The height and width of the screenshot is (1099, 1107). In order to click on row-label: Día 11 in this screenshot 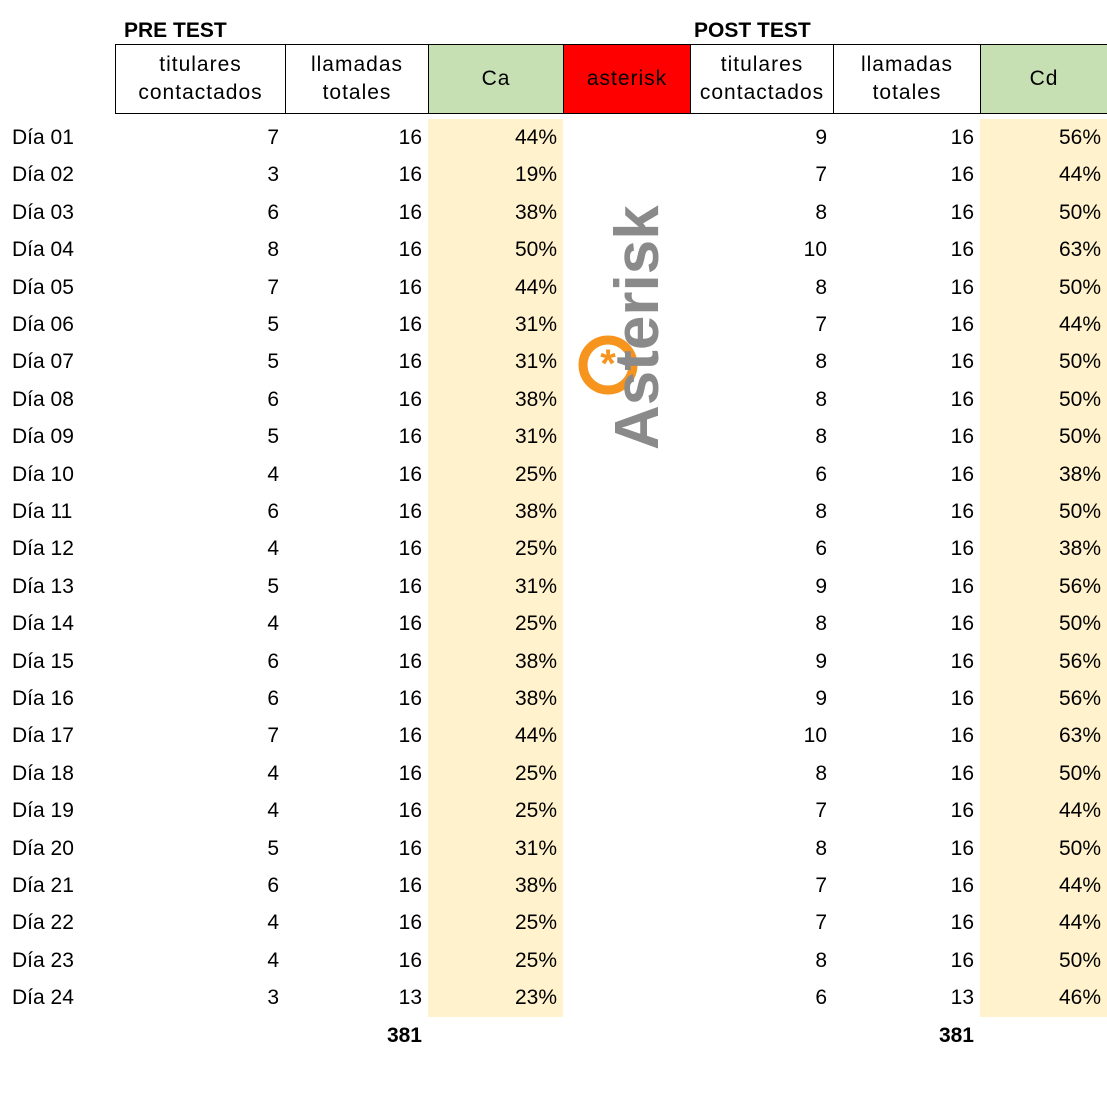, I will do `click(42, 511)`.